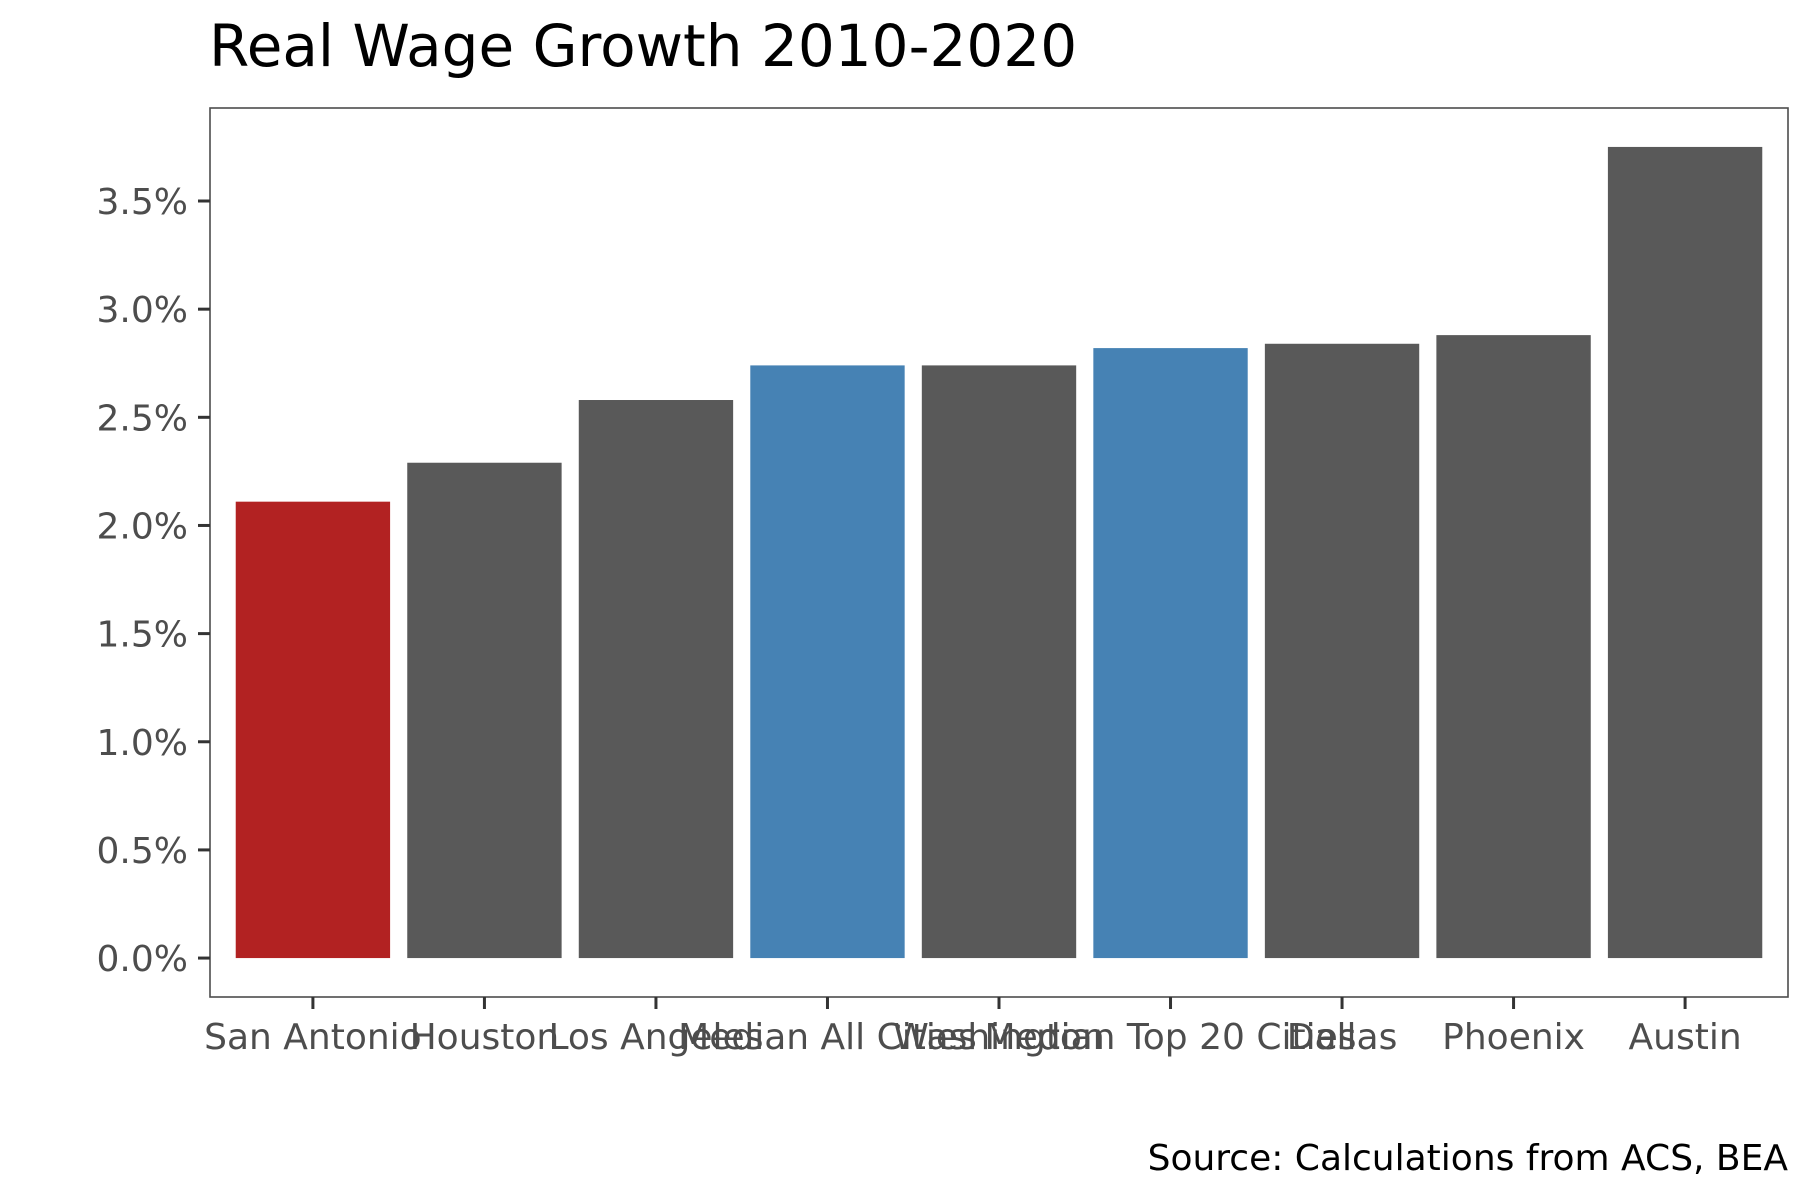  Describe the element at coordinates (485, 1037) in the screenshot. I see `x-tick-label: Houston` at that location.